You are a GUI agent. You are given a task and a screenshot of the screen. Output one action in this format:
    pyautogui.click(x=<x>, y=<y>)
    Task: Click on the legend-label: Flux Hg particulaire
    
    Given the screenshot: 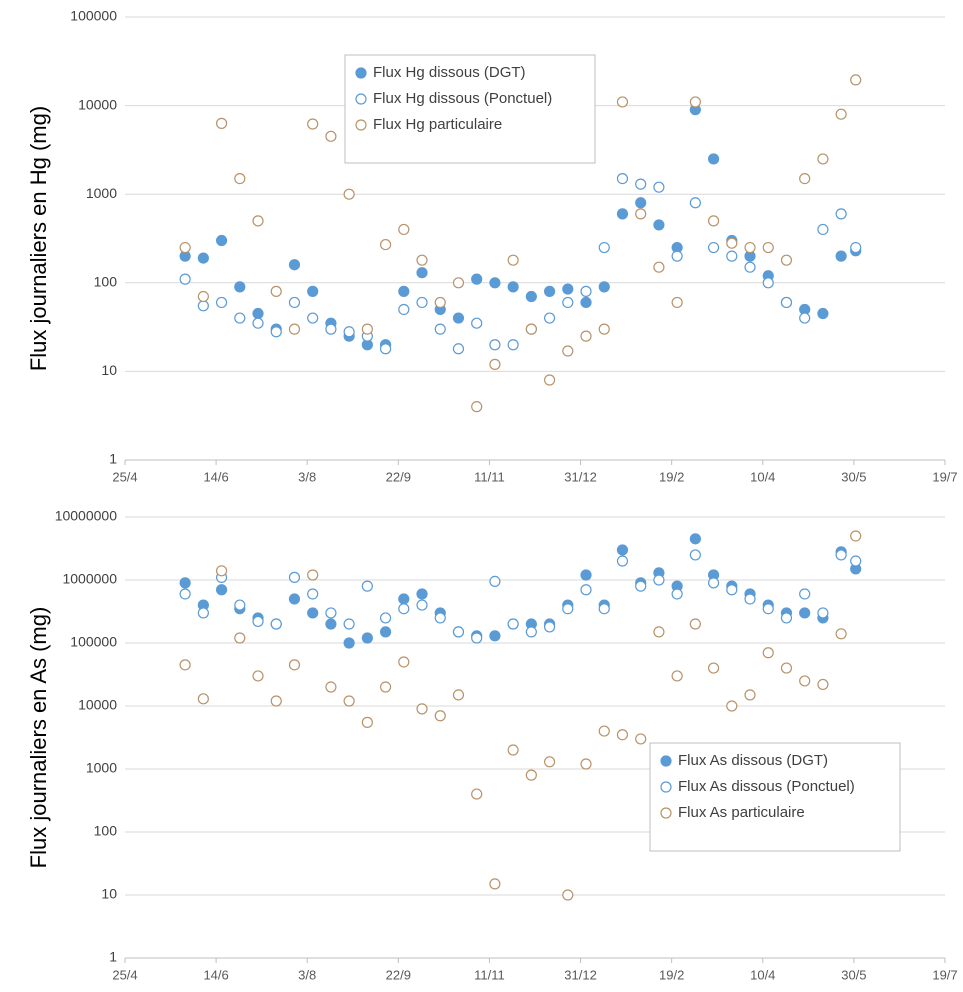 What is the action you would take?
    pyautogui.click(x=437, y=124)
    